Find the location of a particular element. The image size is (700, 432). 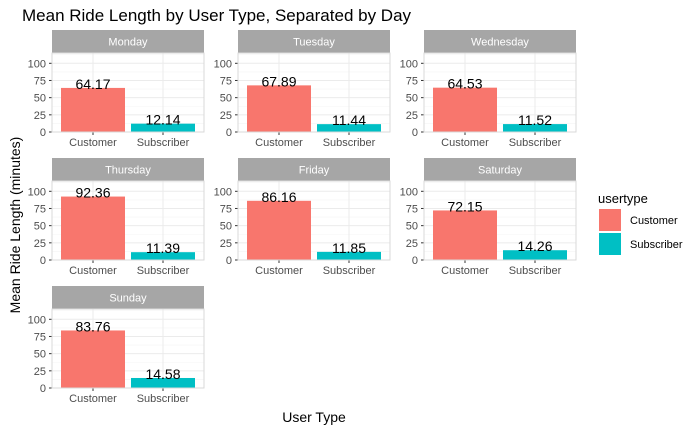

legend-label: Customer is located at coordinates (654, 221).